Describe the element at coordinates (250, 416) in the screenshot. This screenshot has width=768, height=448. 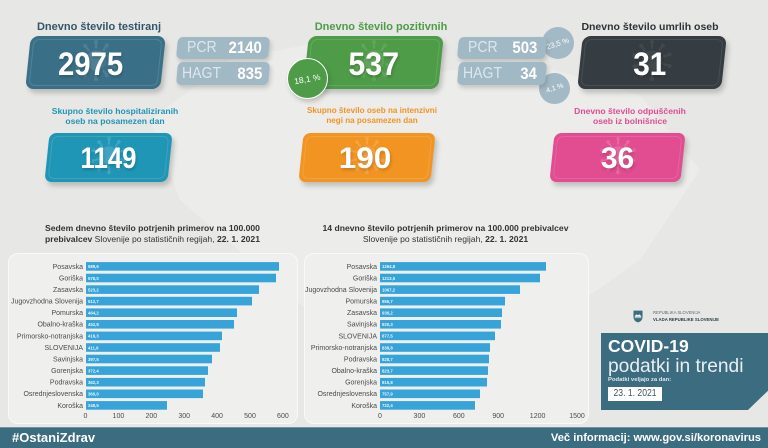
I see `svg-text: 500` at that location.